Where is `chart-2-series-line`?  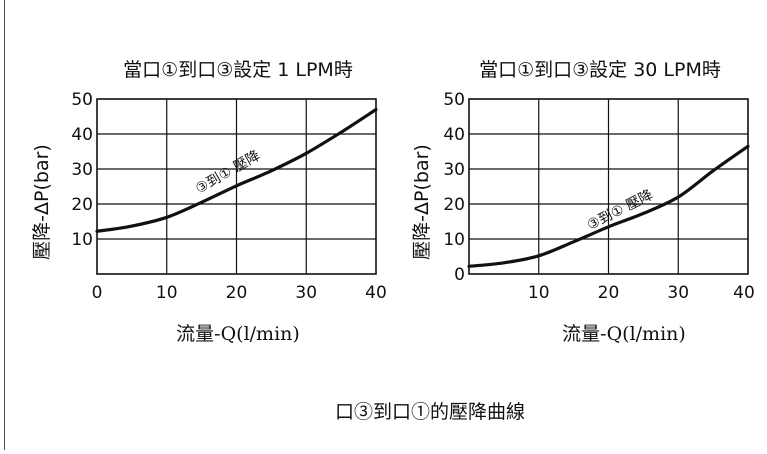 chart-2-series-line is located at coordinates (608, 206).